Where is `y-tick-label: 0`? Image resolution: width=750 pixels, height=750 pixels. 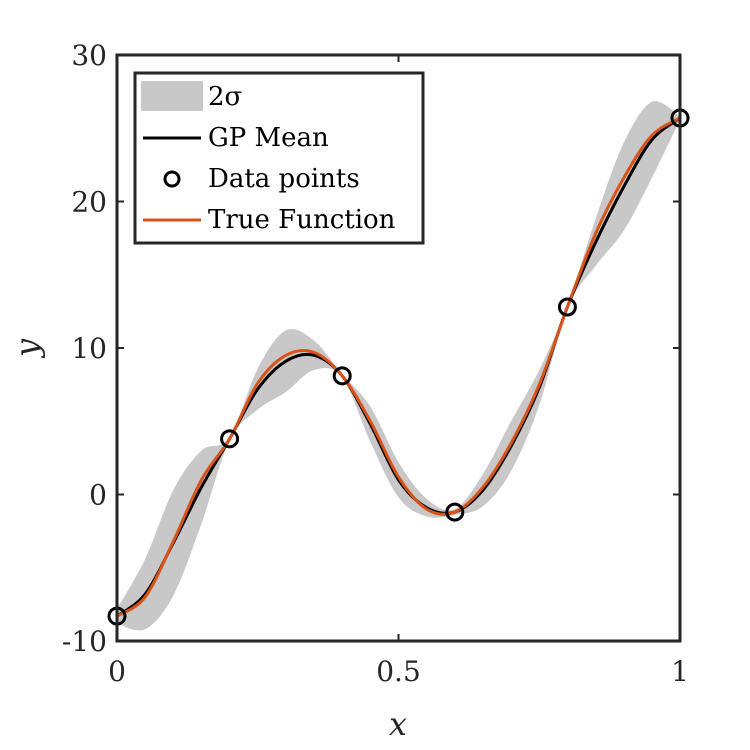 y-tick-label: 0 is located at coordinates (98, 495).